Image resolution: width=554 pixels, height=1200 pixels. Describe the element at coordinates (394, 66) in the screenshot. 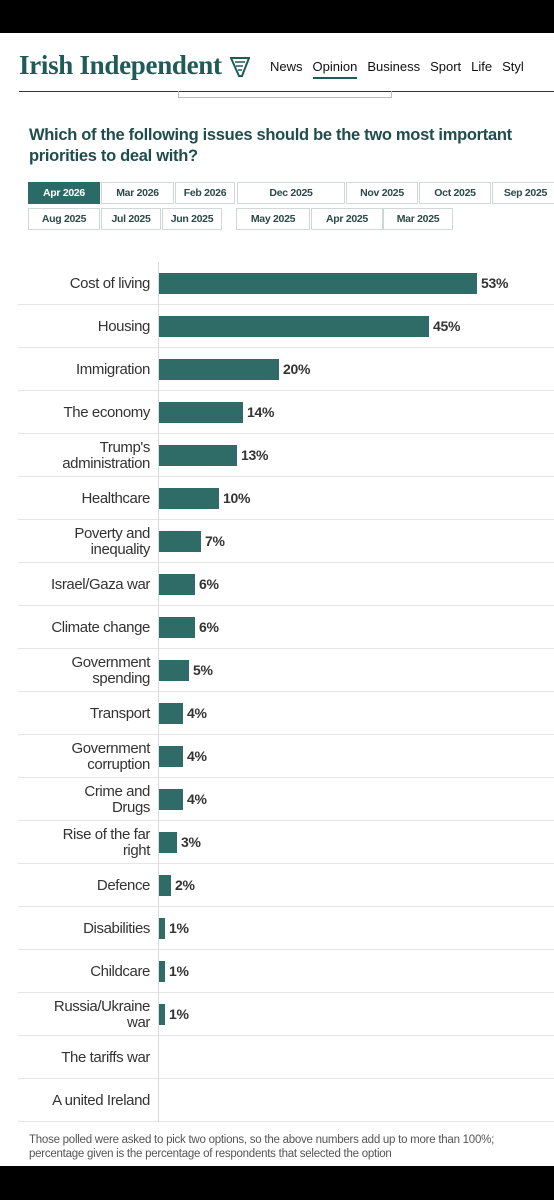

I see `nav-item-business: Business` at that location.